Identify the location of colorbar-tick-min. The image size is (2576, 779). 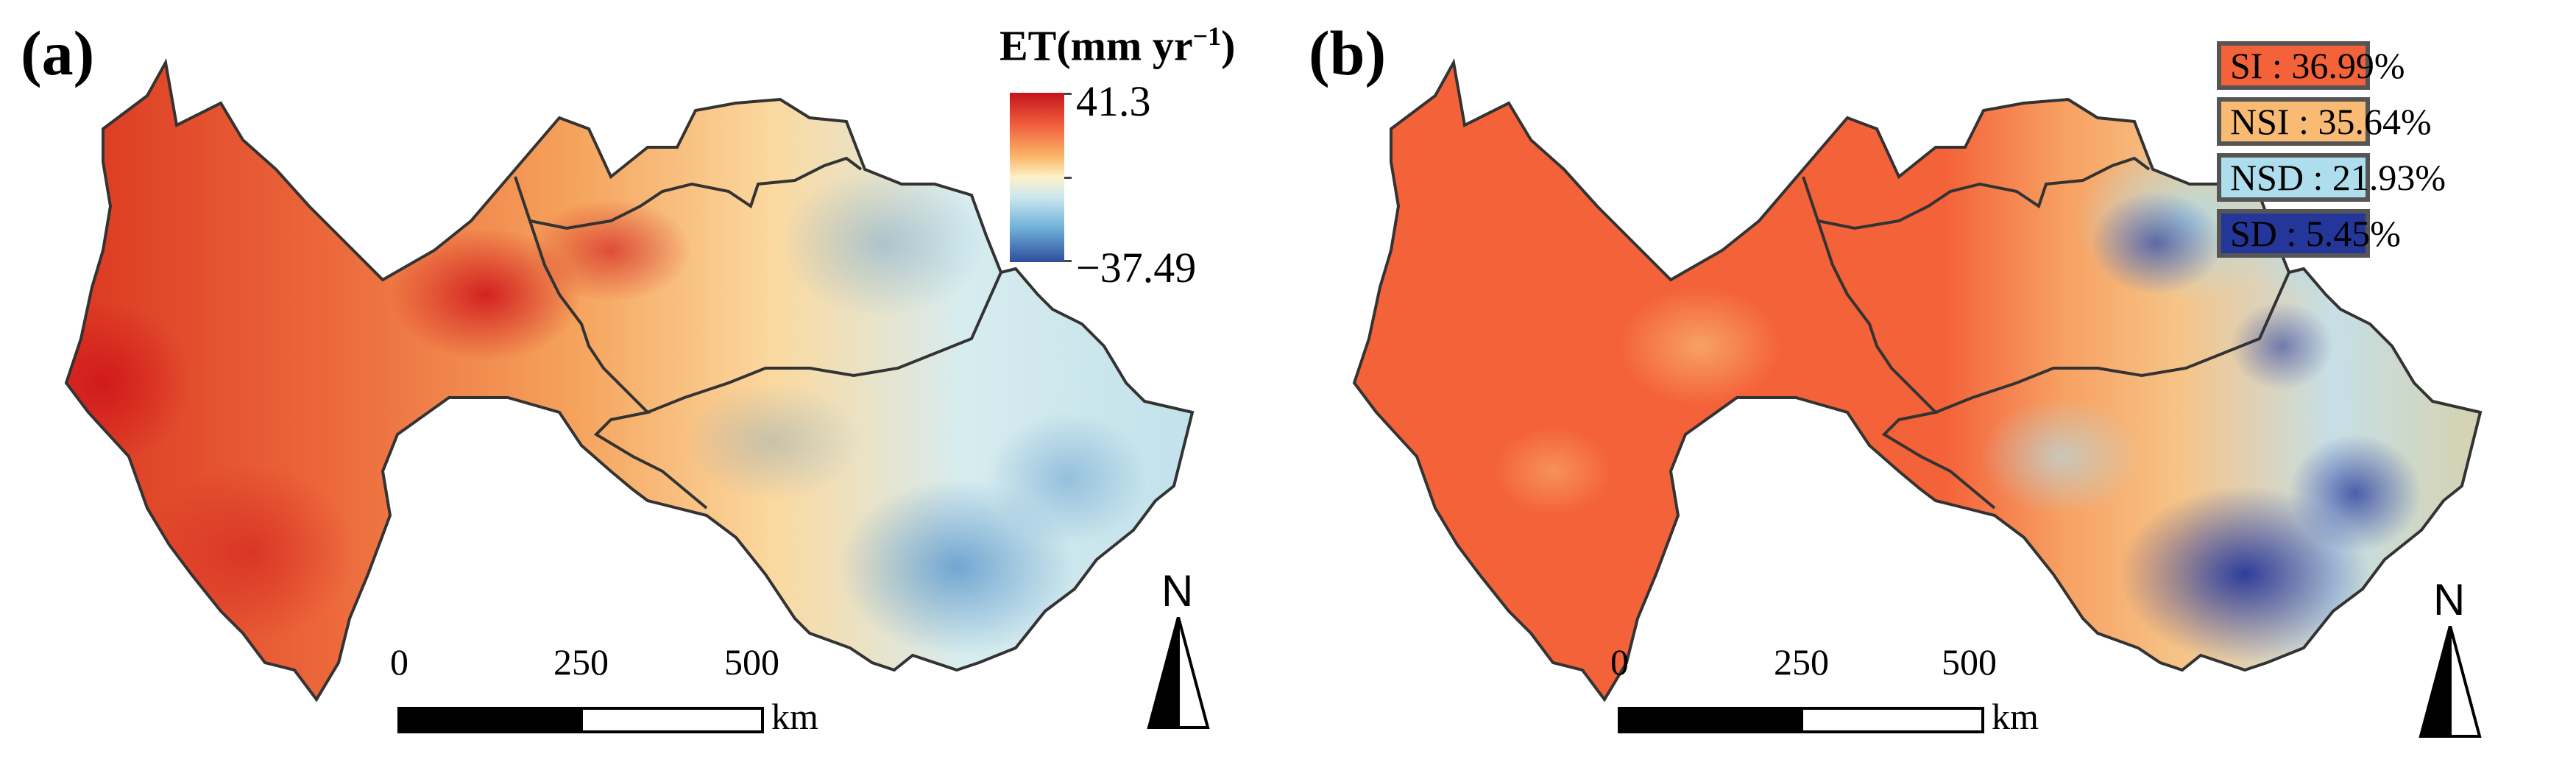
(1068, 261).